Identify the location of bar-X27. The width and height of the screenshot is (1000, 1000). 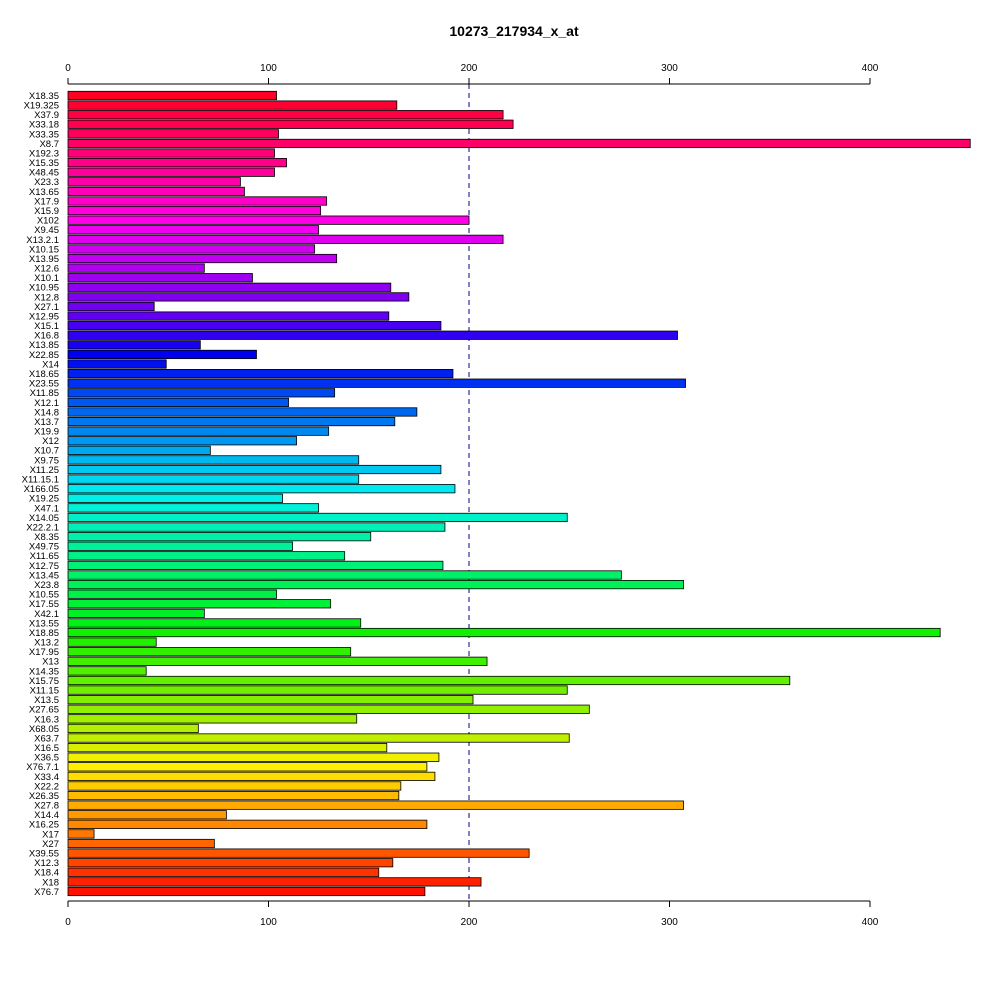
(141, 843).